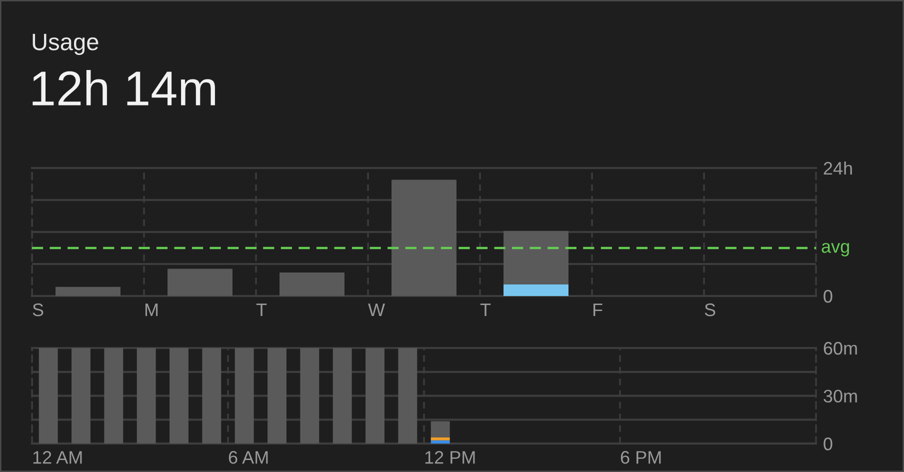 This screenshot has width=904, height=472. I want to click on x-tick-label: F, so click(597, 310).